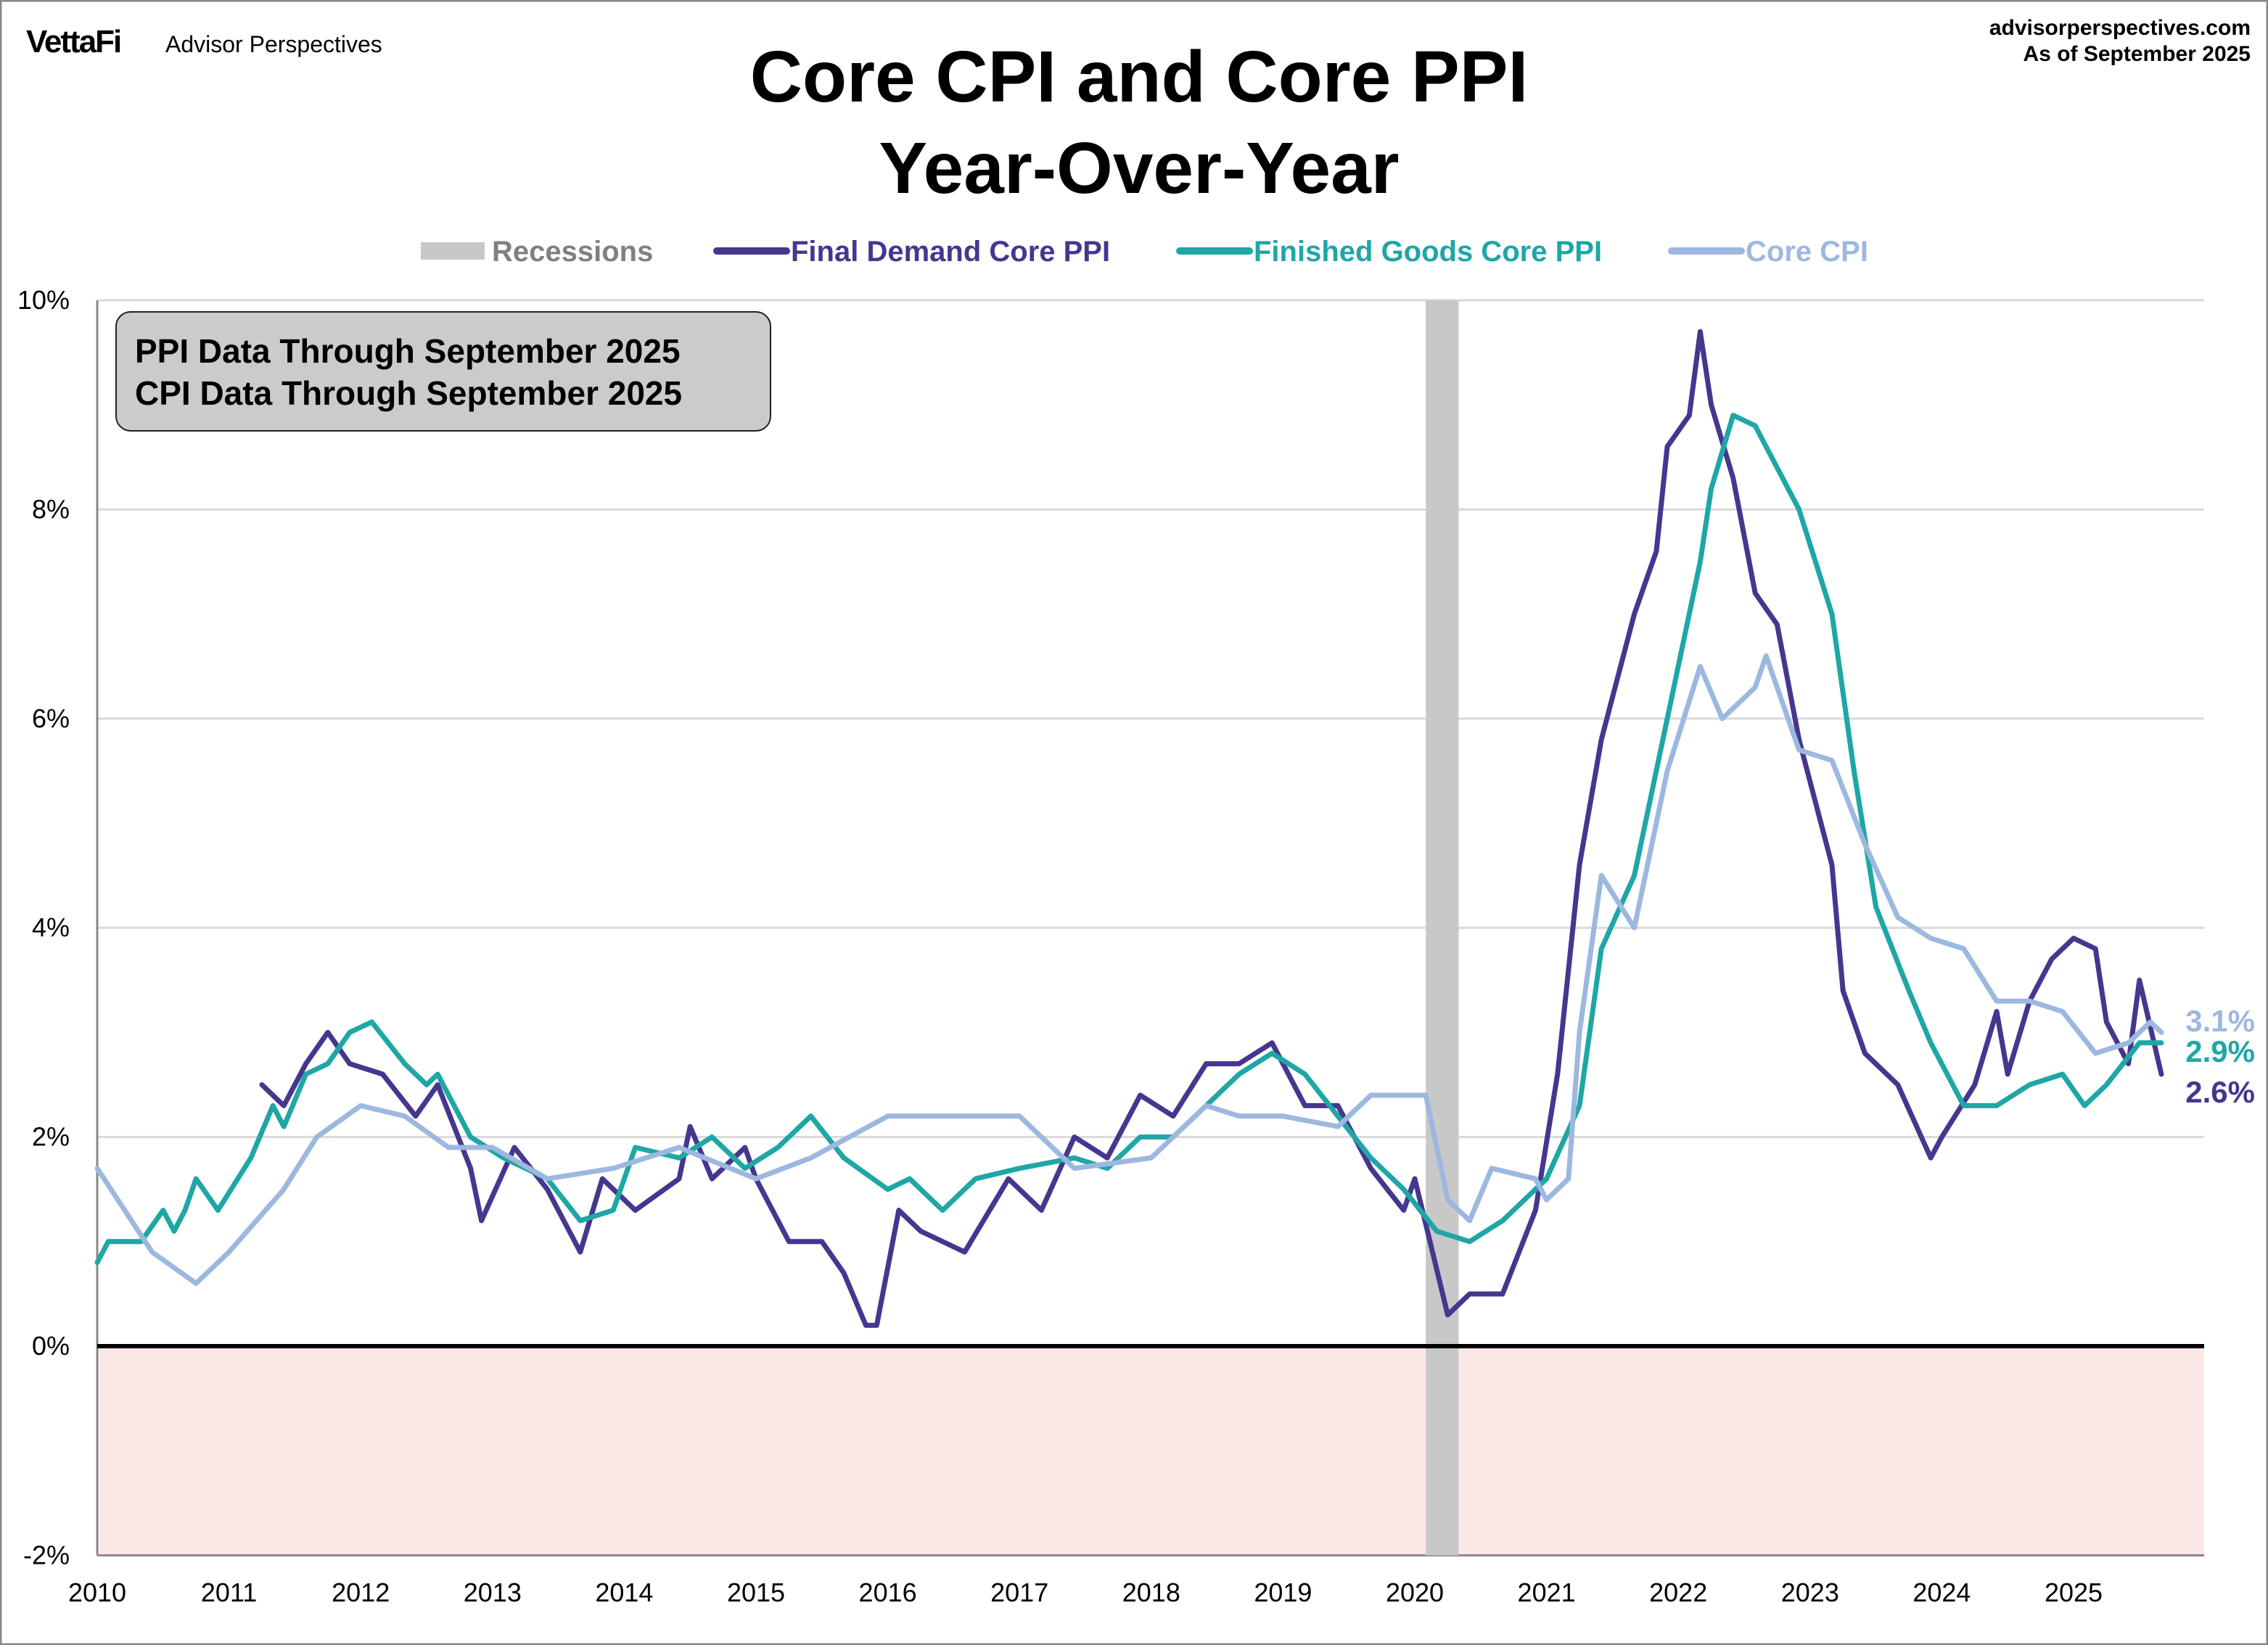 The image size is (2268, 1645). Describe the element at coordinates (1443, 928) in the screenshot. I see `recession-bar` at that location.